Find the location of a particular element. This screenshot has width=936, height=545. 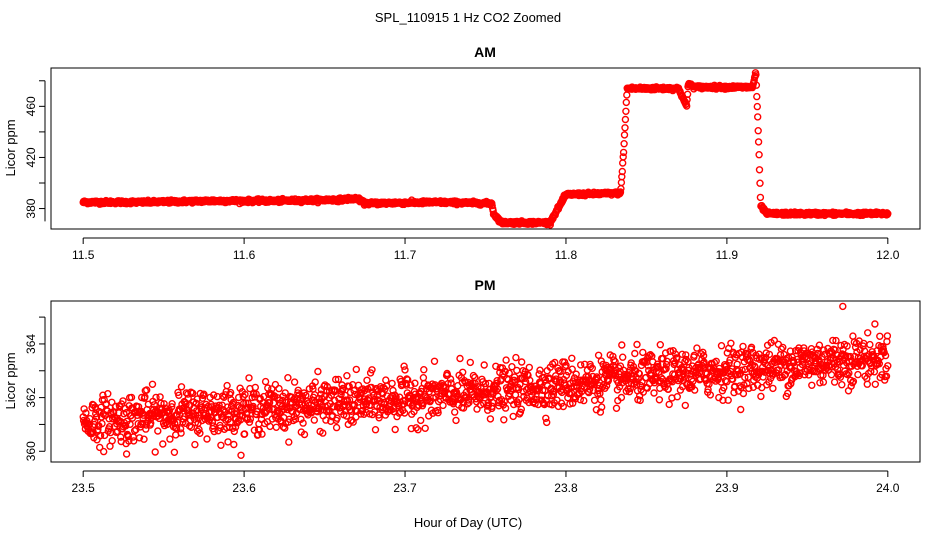

am-y-axis: 380 420 460 is located at coordinates (35, 151).